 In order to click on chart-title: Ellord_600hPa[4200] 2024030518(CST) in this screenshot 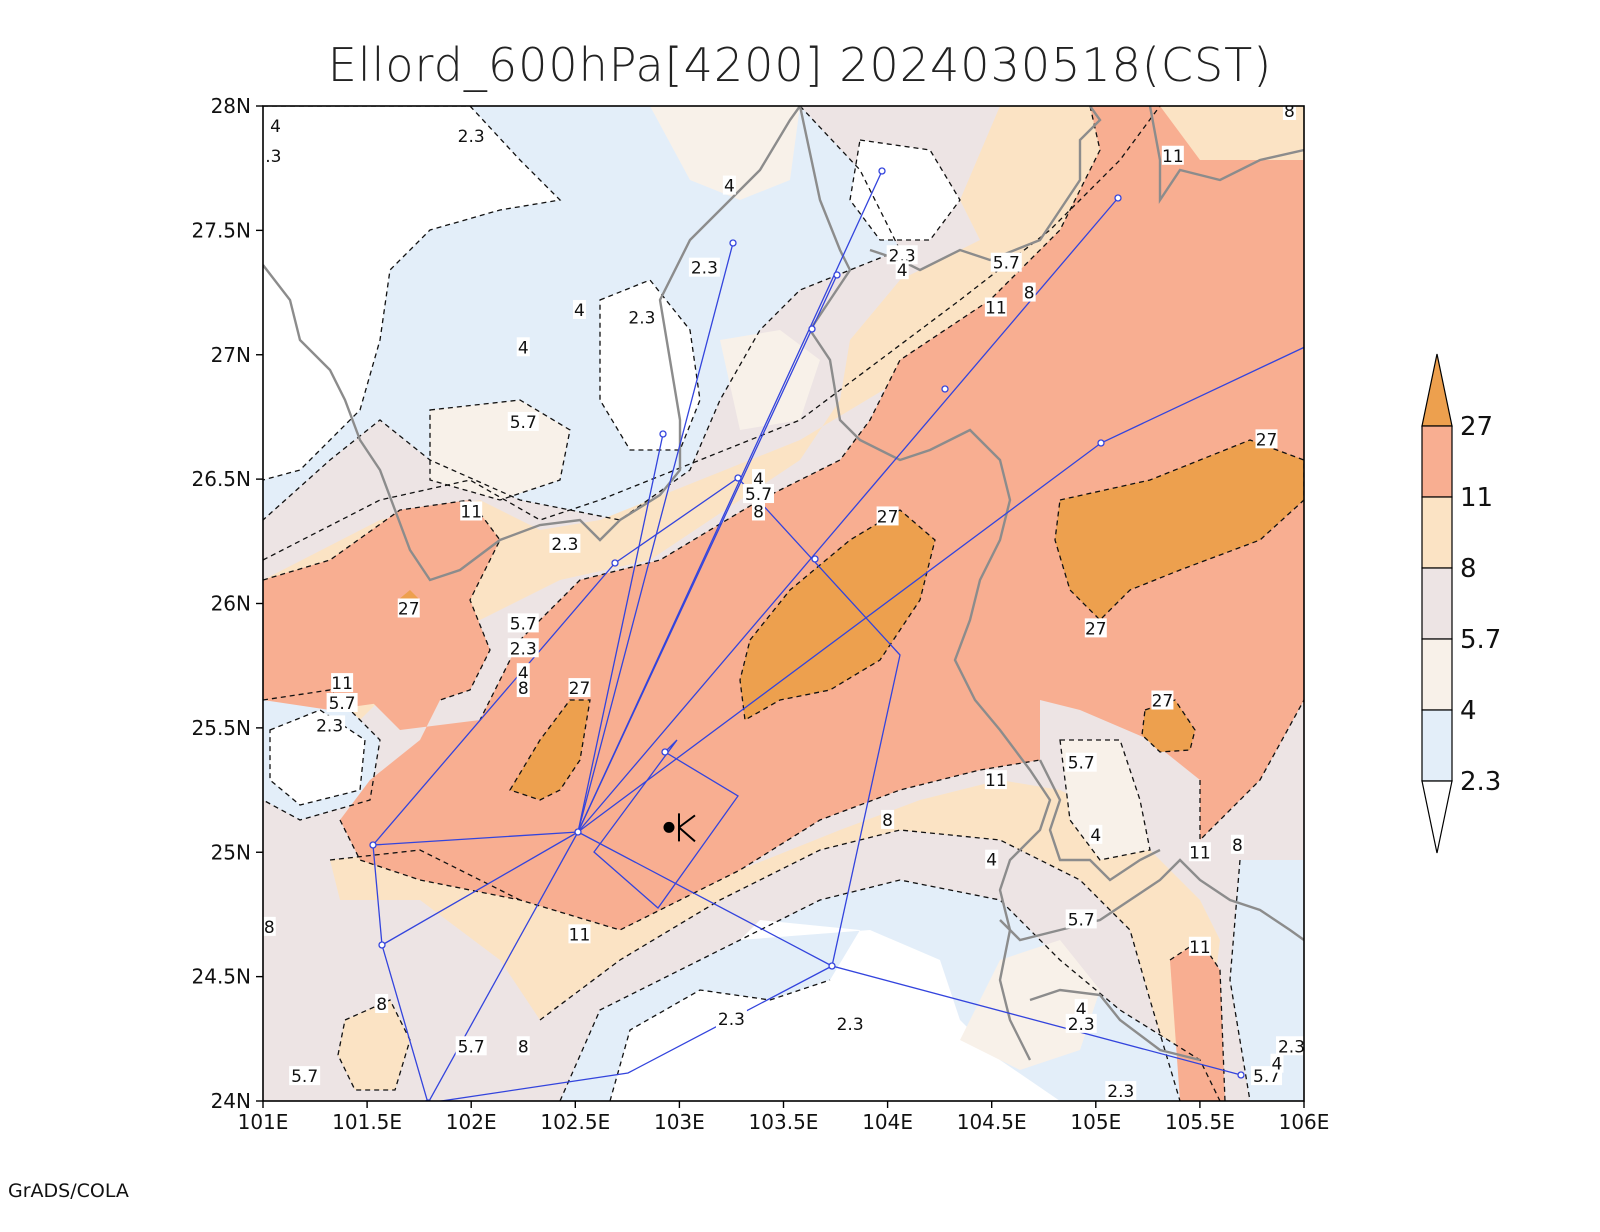, I will do `click(800, 65)`.